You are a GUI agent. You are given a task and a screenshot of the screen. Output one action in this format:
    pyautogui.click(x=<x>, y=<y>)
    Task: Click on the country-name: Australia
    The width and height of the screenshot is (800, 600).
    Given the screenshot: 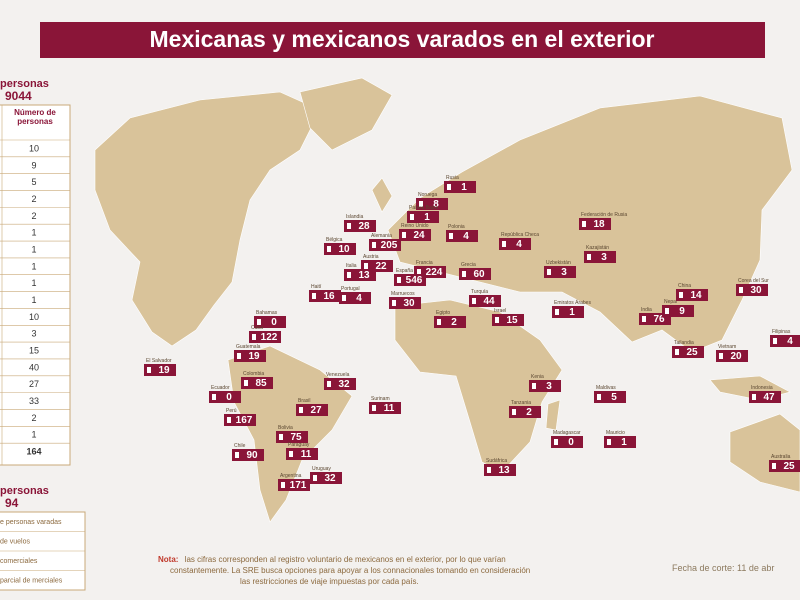 What is the action you would take?
    pyautogui.click(x=781, y=457)
    